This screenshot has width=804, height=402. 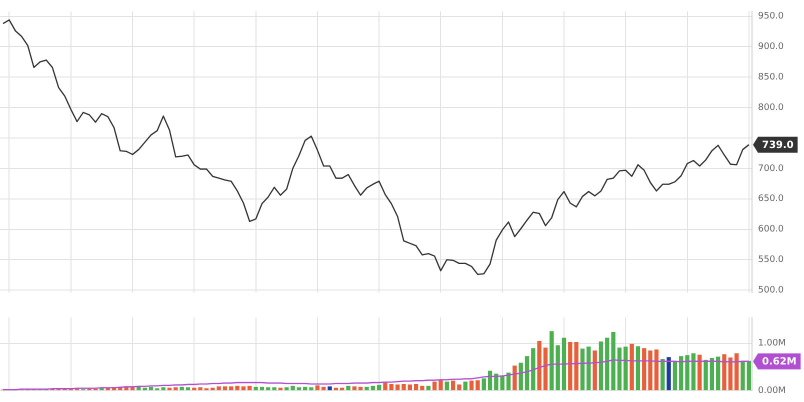 What do you see at coordinates (771, 107) in the screenshot?
I see `y-tick-label: 800.0` at bounding box center [771, 107].